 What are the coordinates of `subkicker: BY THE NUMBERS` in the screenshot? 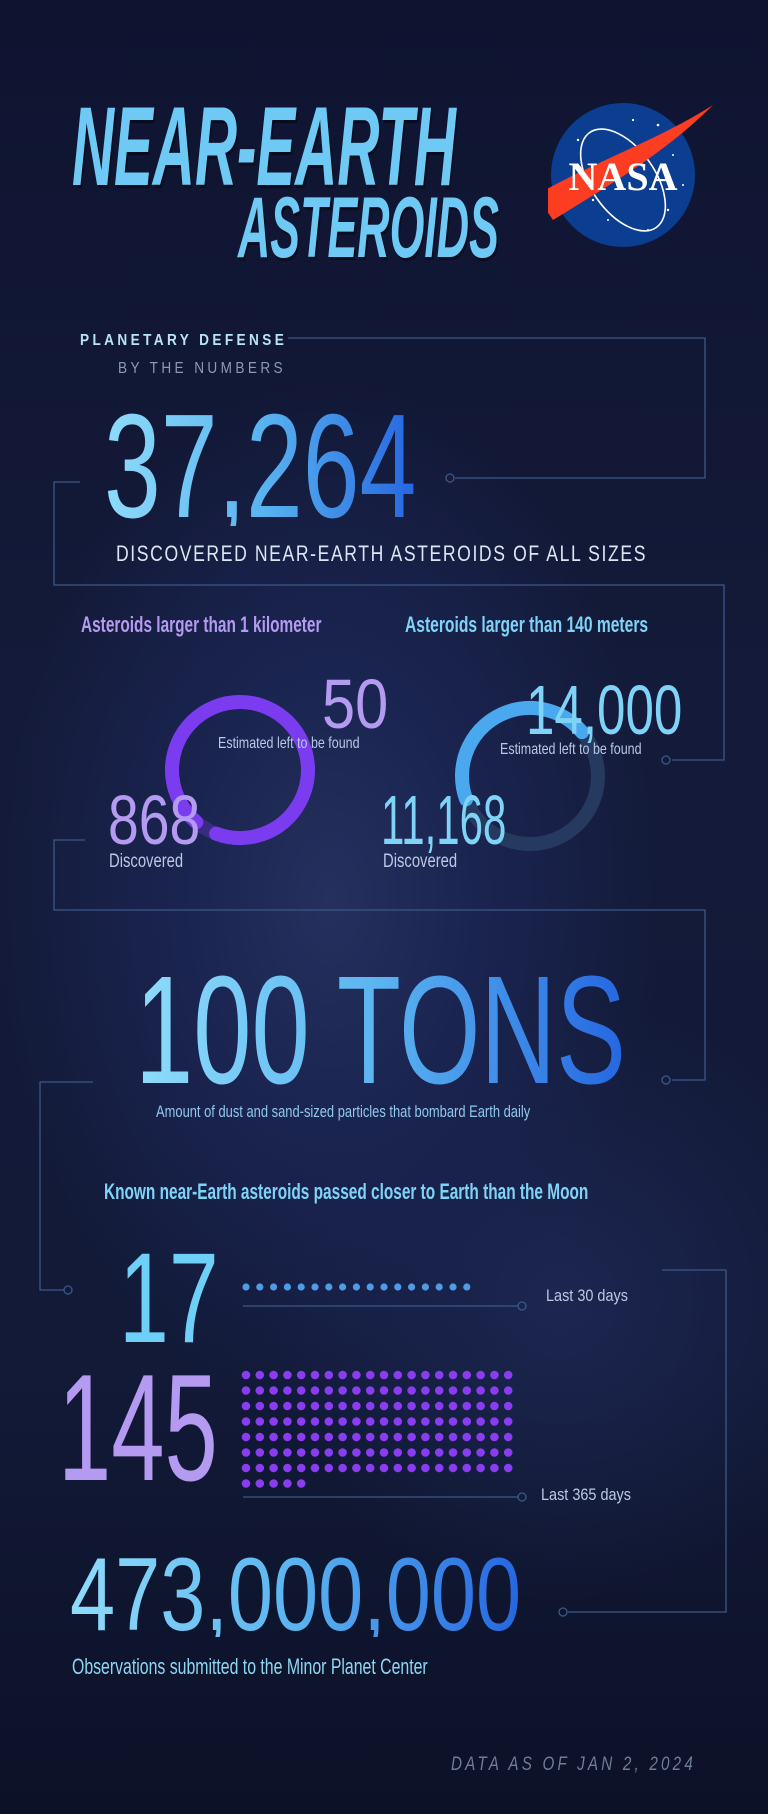 It's located at (202, 368).